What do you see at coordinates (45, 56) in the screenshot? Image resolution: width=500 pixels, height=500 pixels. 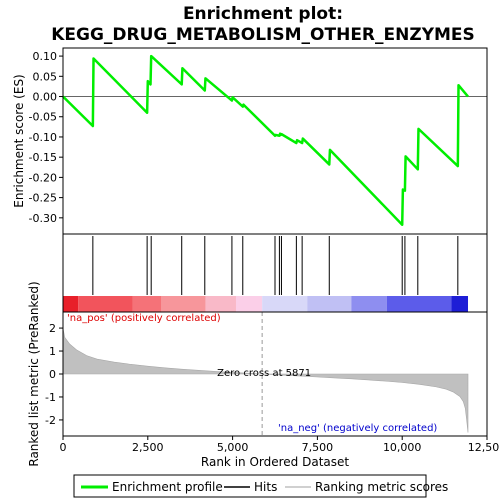 I see `es-y-tick-label: 0.10` at bounding box center [45, 56].